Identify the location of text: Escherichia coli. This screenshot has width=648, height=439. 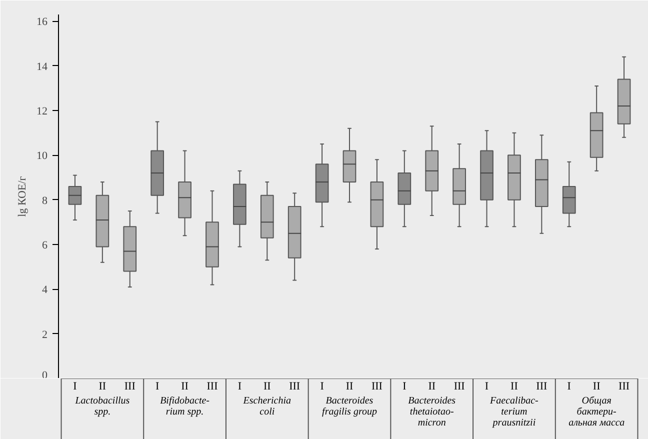
(267, 407).